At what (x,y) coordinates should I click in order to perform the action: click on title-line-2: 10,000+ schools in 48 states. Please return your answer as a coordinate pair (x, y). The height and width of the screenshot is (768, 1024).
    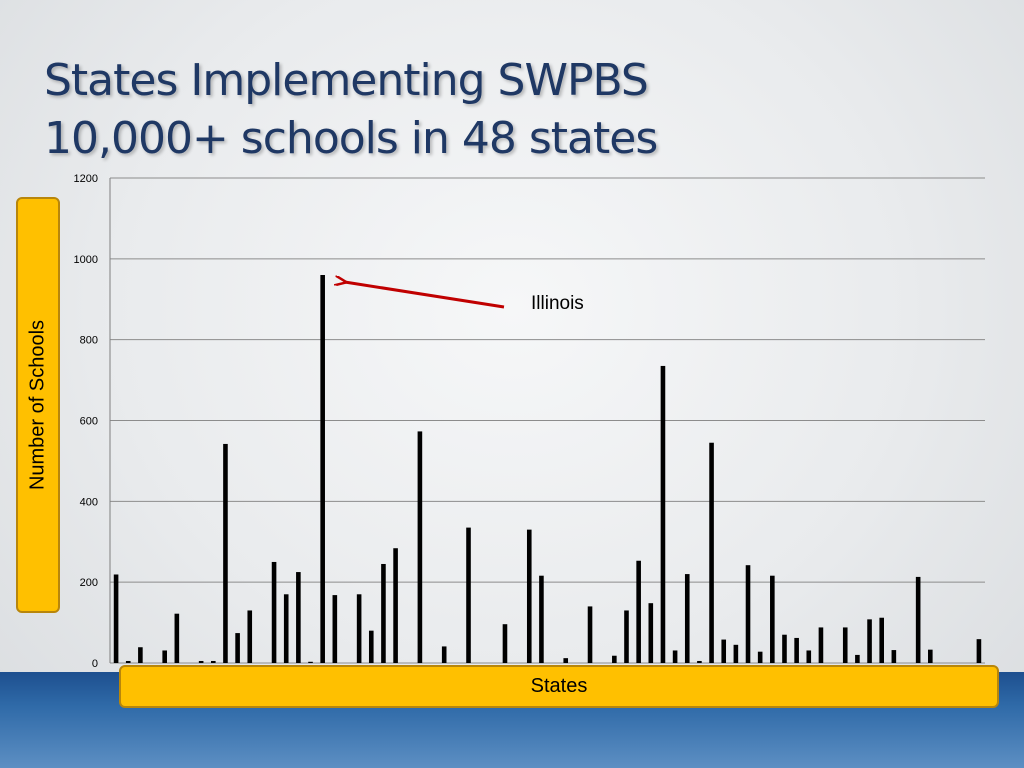
    Looking at the image, I should click on (351, 138).